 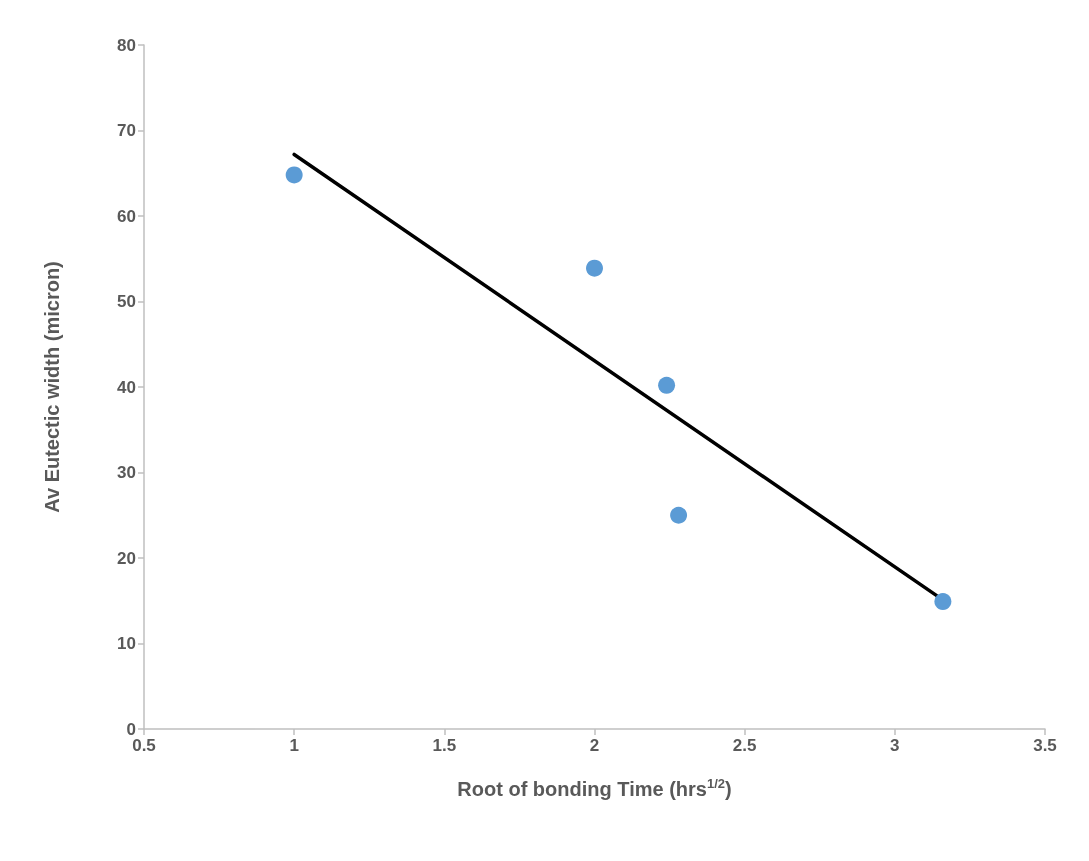 What do you see at coordinates (126, 558) in the screenshot?
I see `y-tick-label: 20` at bounding box center [126, 558].